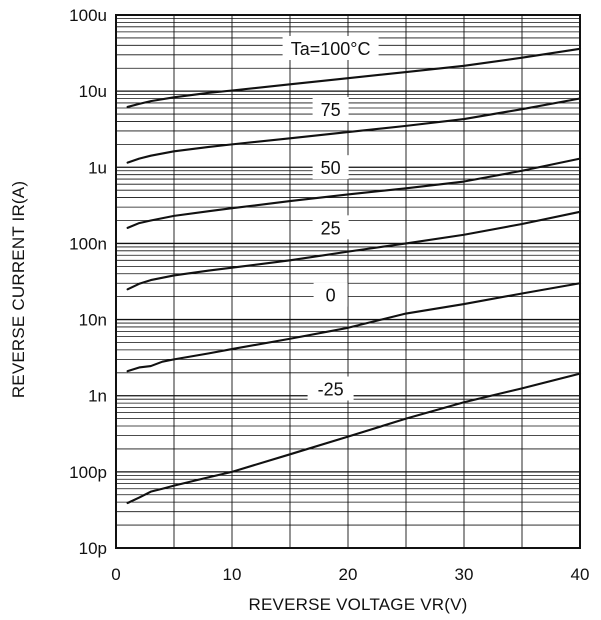 Image resolution: width=601 pixels, height=620 pixels. What do you see at coordinates (97, 396) in the screenshot?
I see `y-tick-label-5: 1n` at bounding box center [97, 396].